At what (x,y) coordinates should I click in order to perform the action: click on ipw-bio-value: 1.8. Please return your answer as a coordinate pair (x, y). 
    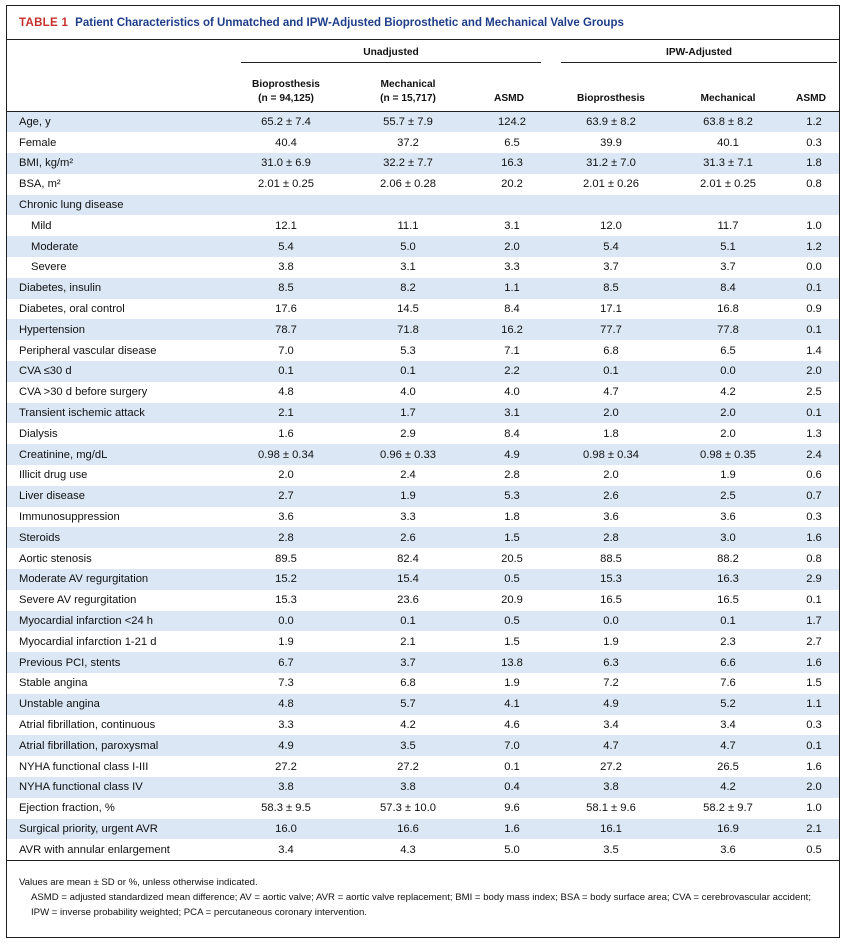
    Looking at the image, I should click on (611, 433).